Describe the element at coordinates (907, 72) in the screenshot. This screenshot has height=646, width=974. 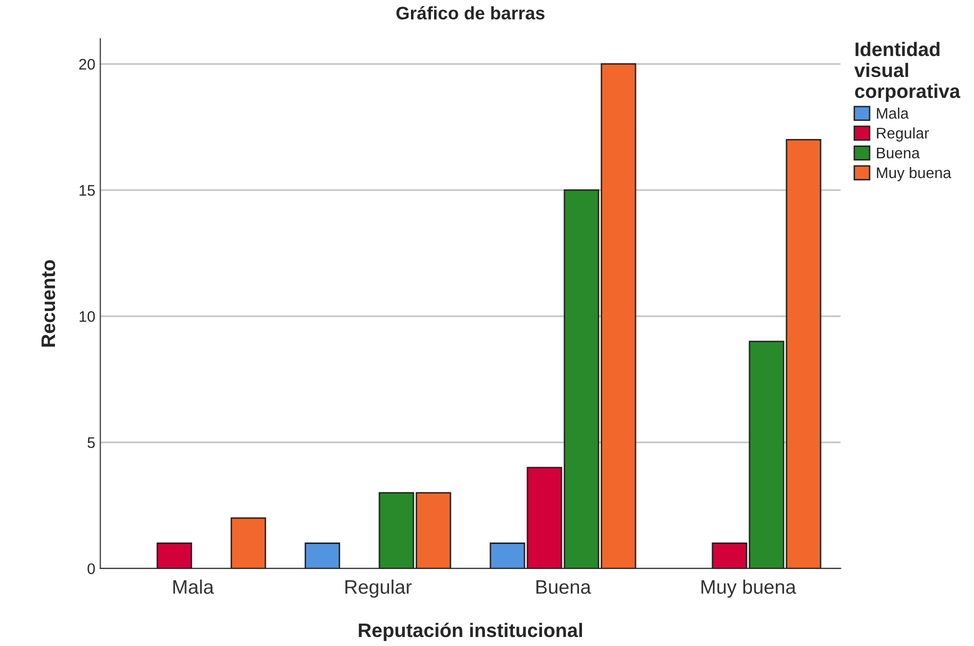
I see `legend-title: Identidad visual corporativa` at that location.